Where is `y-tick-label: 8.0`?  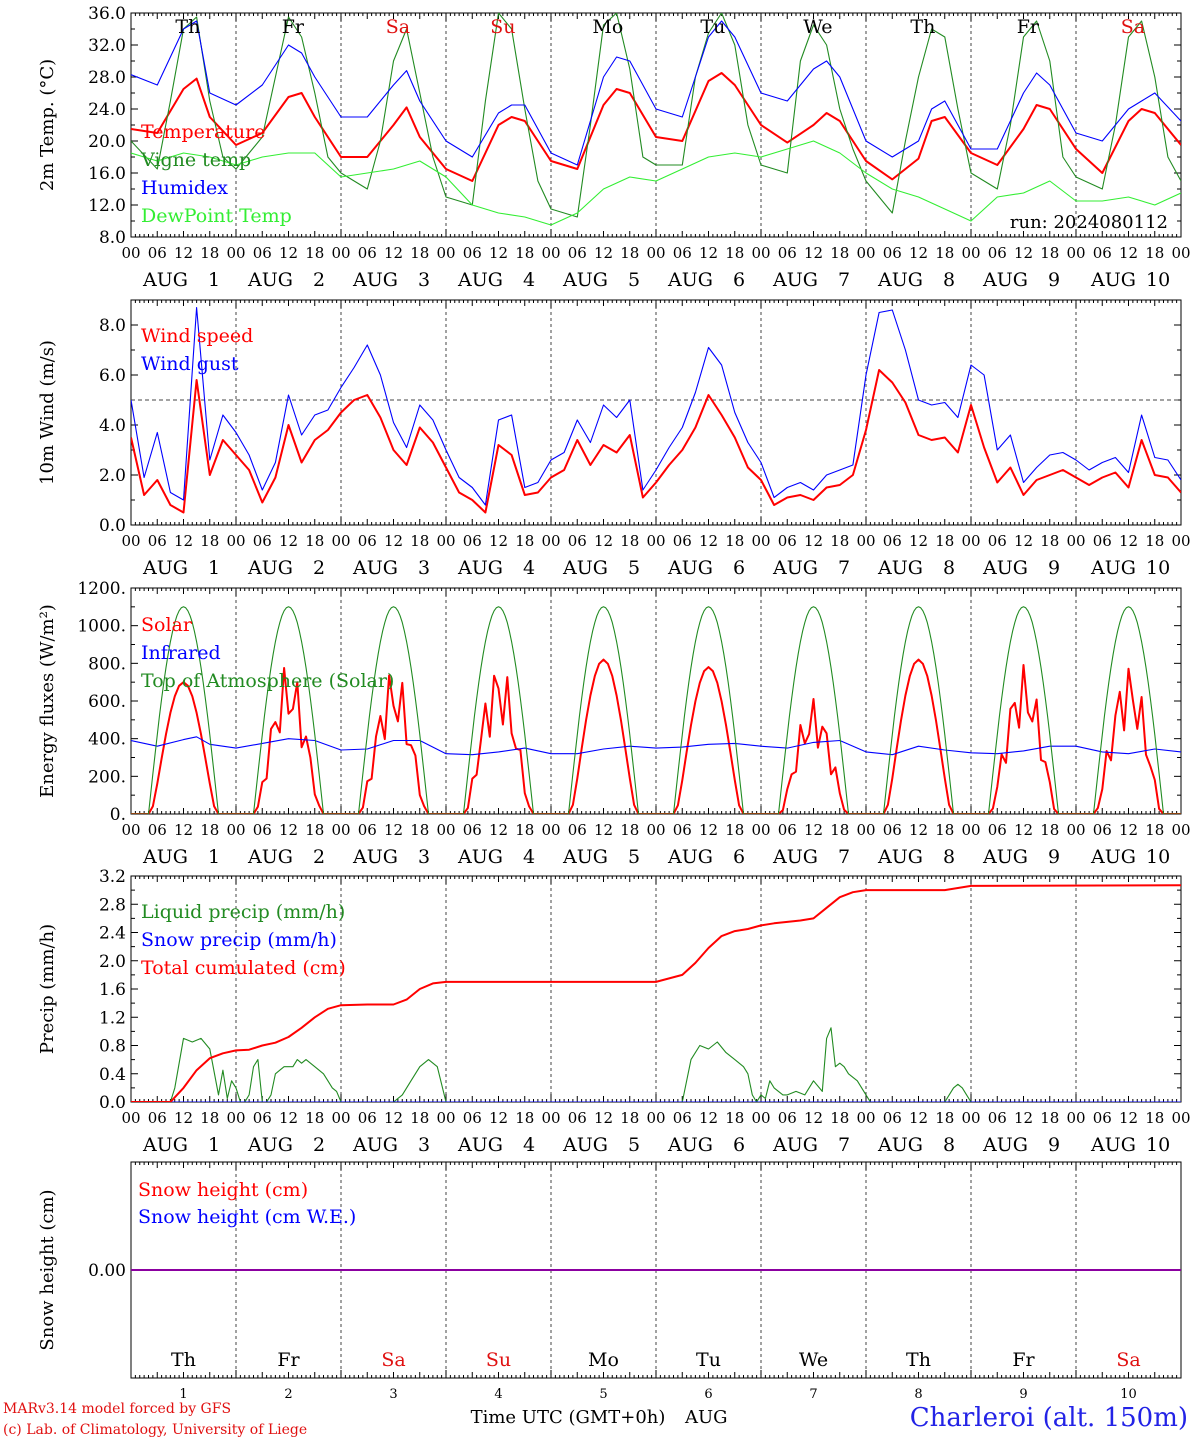 y-tick-label: 8.0 is located at coordinates (112, 238).